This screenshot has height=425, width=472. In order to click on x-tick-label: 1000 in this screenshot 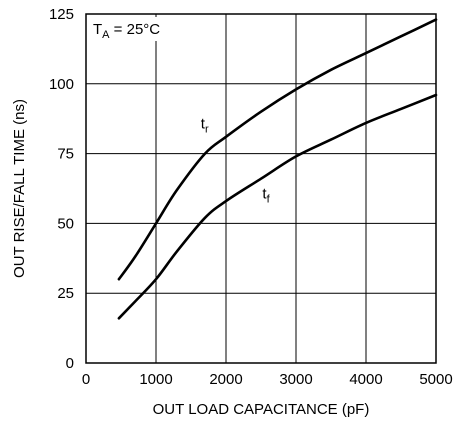, I will do `click(155, 379)`.